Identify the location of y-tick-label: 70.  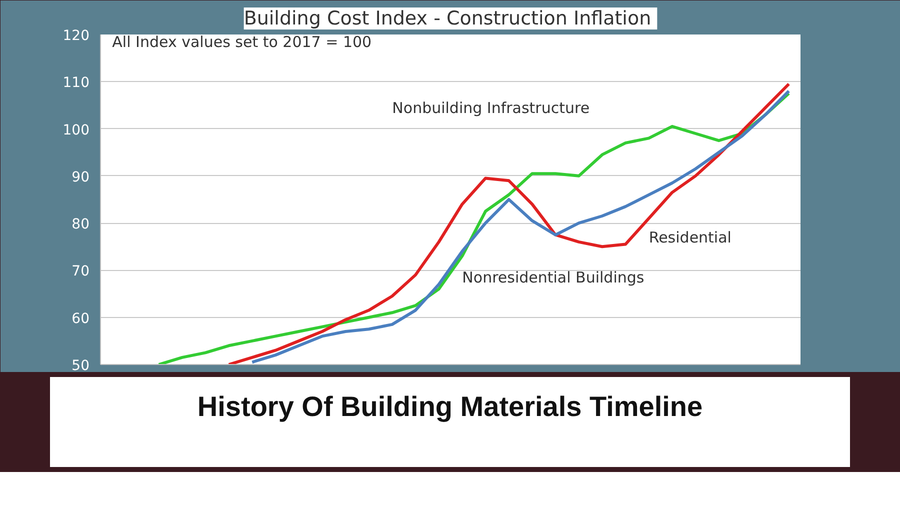
(81, 272).